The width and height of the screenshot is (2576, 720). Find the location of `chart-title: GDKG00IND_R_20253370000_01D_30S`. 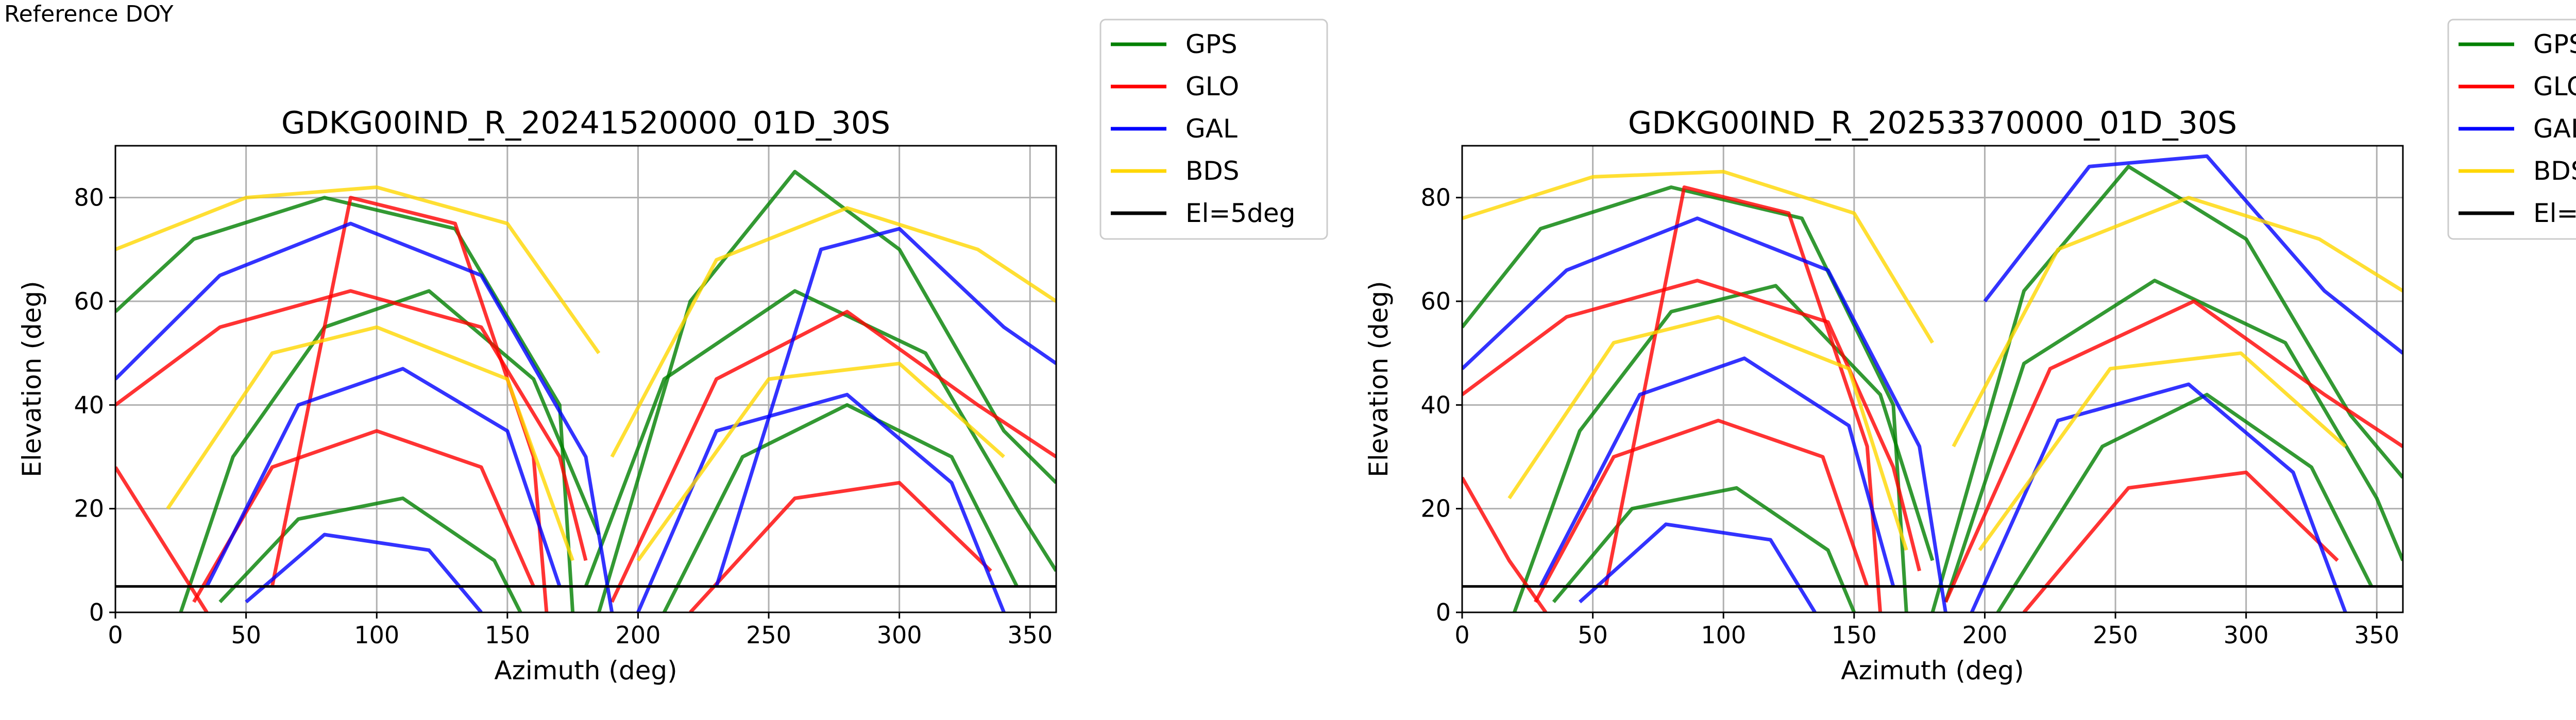

chart-title: GDKG00IND_R_20253370000_01D_30S is located at coordinates (1932, 123).